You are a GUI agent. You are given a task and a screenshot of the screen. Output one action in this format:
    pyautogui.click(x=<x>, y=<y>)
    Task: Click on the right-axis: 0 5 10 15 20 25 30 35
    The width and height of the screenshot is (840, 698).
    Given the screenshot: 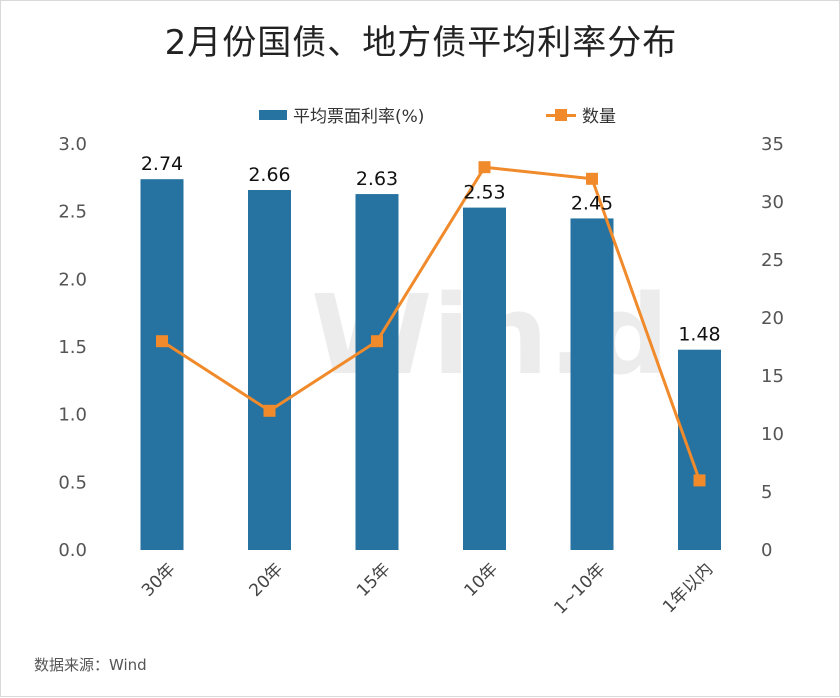 What is the action you would take?
    pyautogui.click(x=772, y=347)
    